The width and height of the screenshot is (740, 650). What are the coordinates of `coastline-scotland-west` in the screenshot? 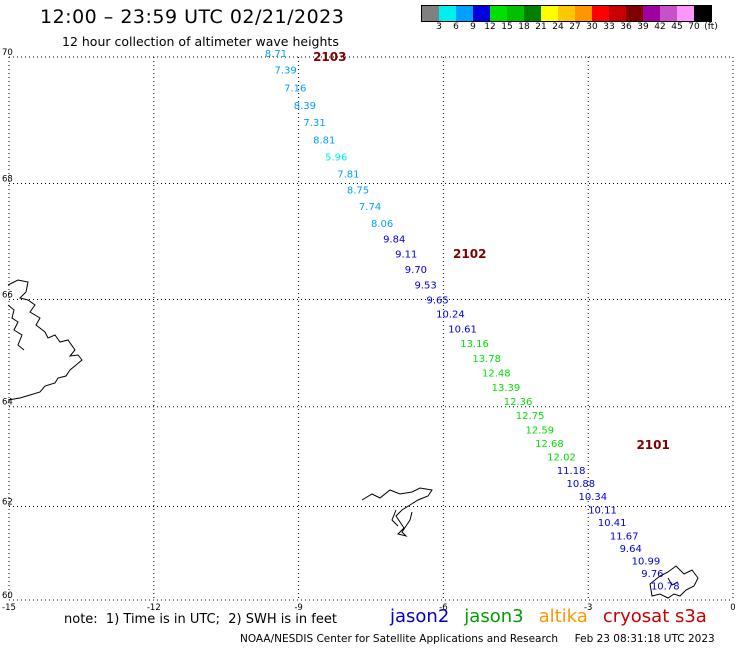 It's located at (45, 340).